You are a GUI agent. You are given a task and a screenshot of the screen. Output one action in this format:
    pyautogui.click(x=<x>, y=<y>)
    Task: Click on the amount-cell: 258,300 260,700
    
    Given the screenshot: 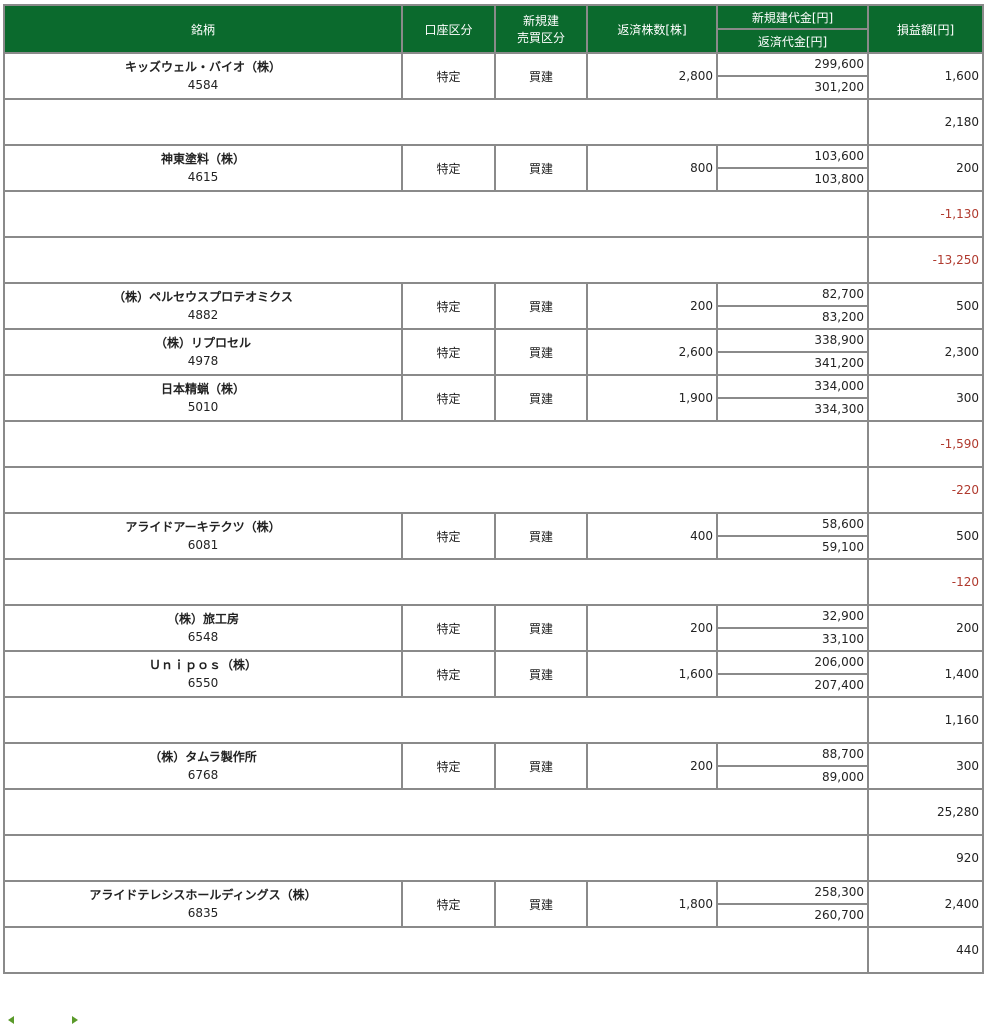 What is the action you would take?
    pyautogui.click(x=792, y=904)
    